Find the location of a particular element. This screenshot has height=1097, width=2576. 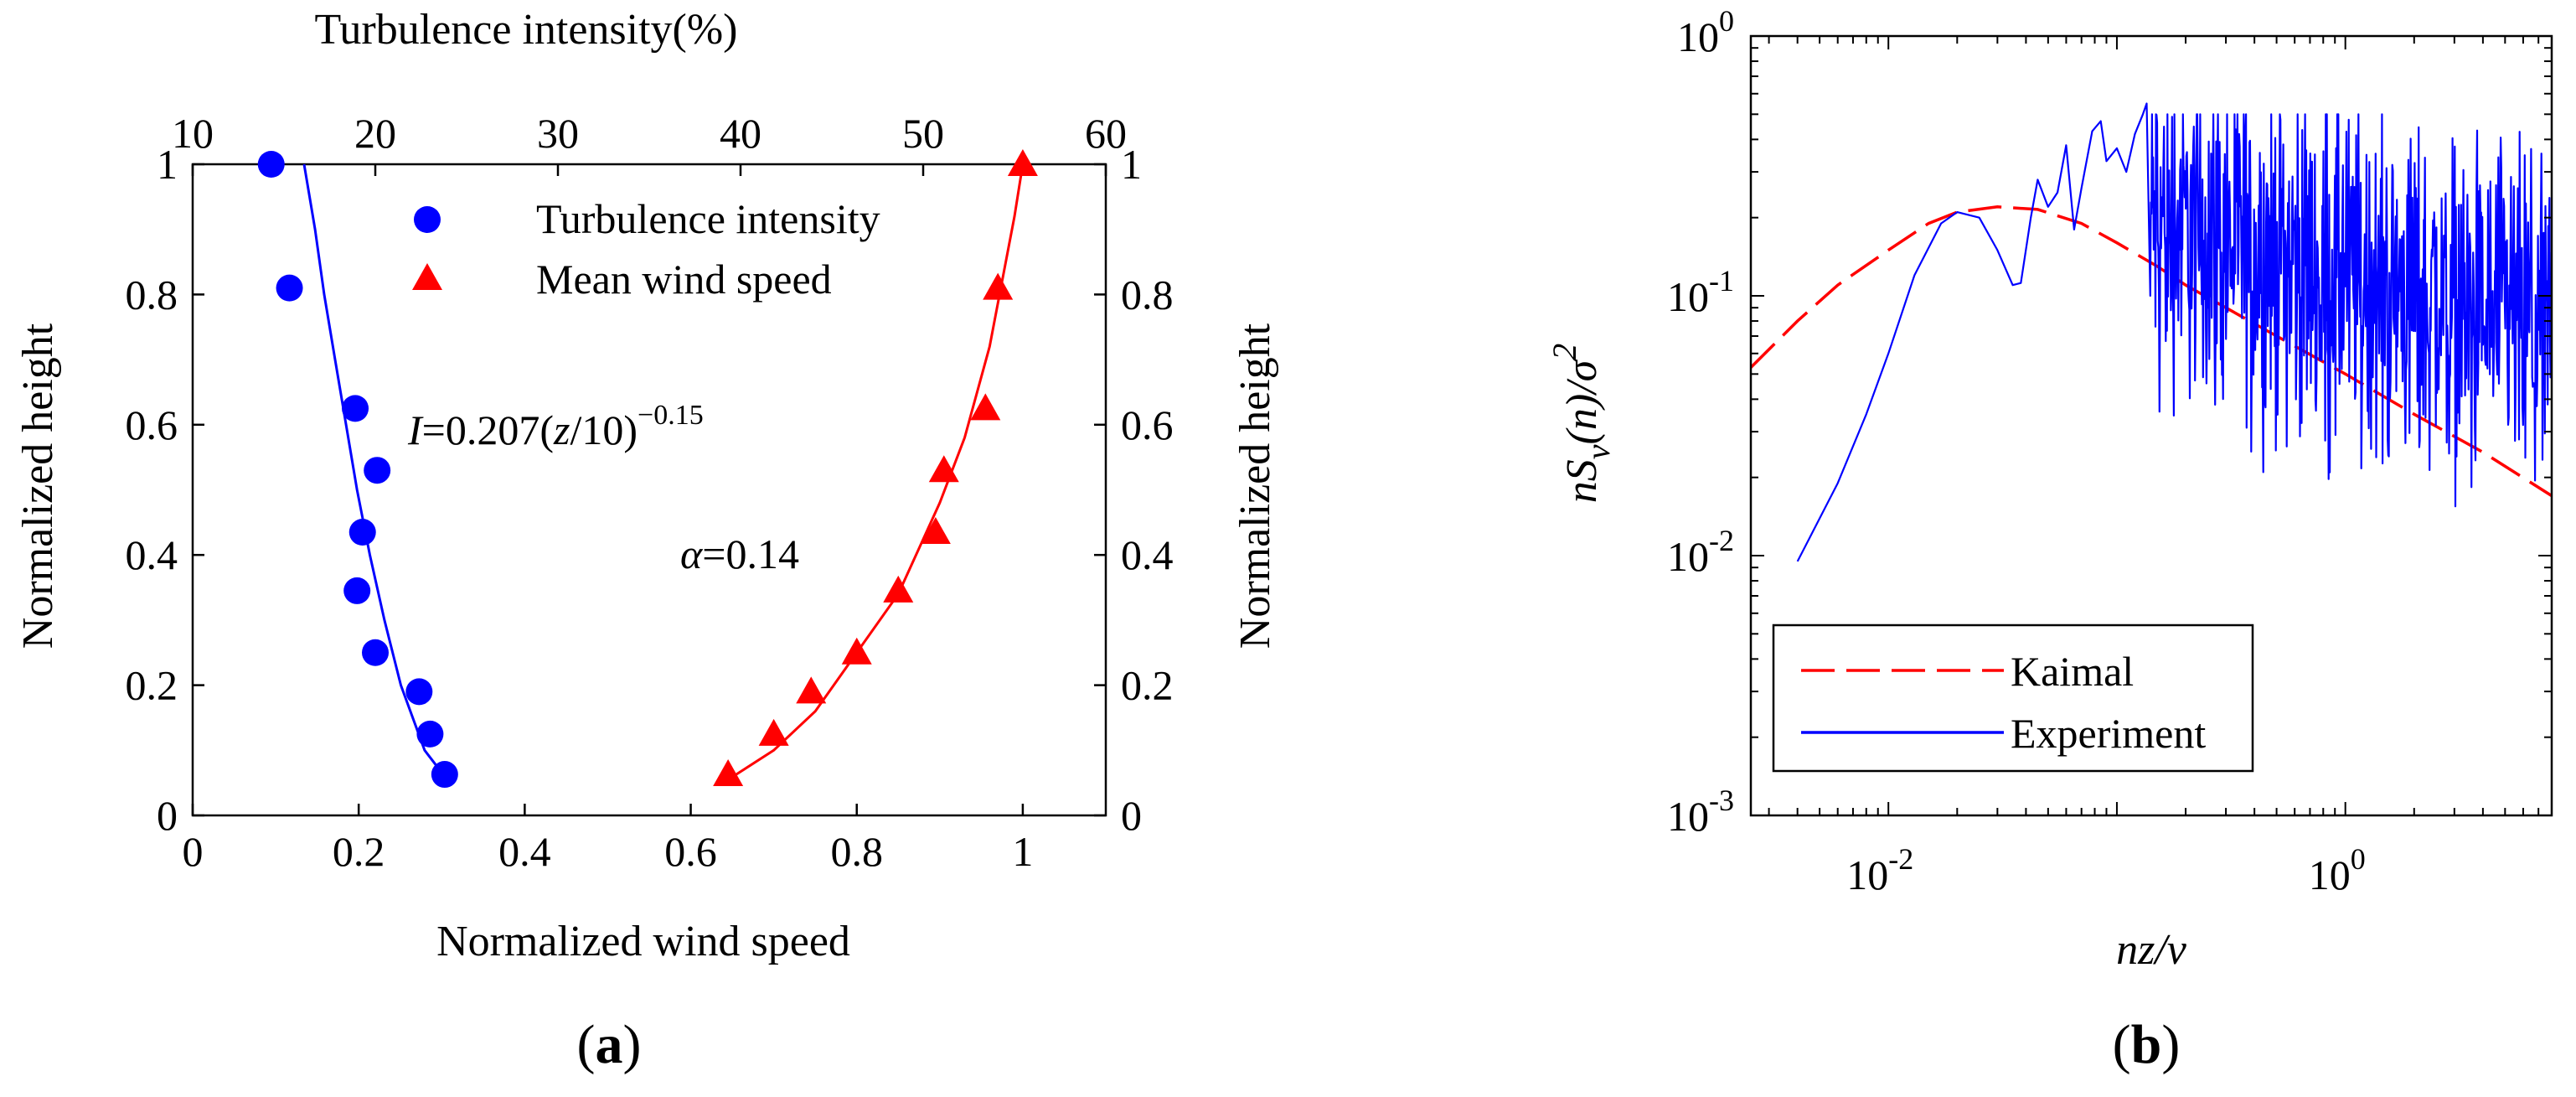

panel-b-letter: b is located at coordinates (2146, 1044).